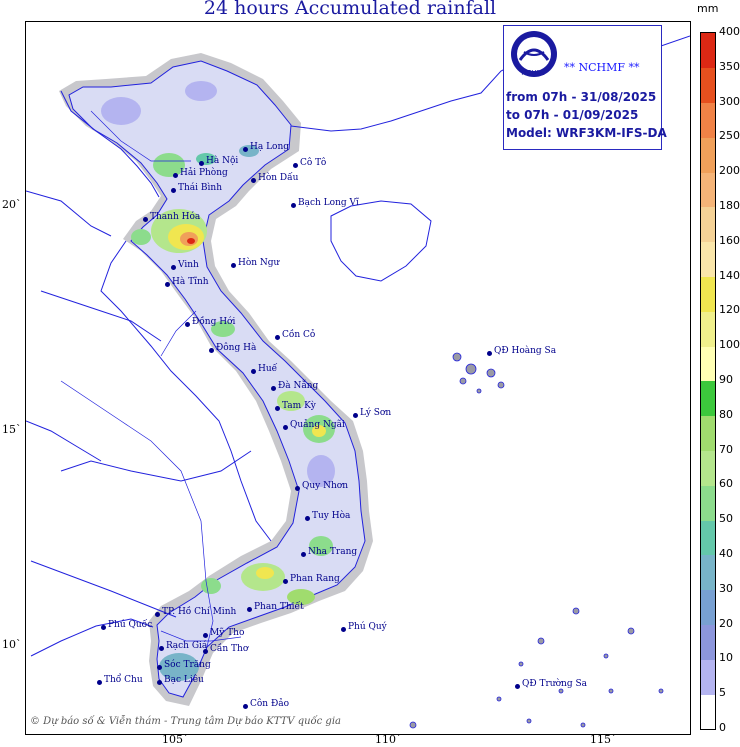 The width and height of the screenshot is (740, 747). I want to click on place-label: Bạc Liêu, so click(184, 680).